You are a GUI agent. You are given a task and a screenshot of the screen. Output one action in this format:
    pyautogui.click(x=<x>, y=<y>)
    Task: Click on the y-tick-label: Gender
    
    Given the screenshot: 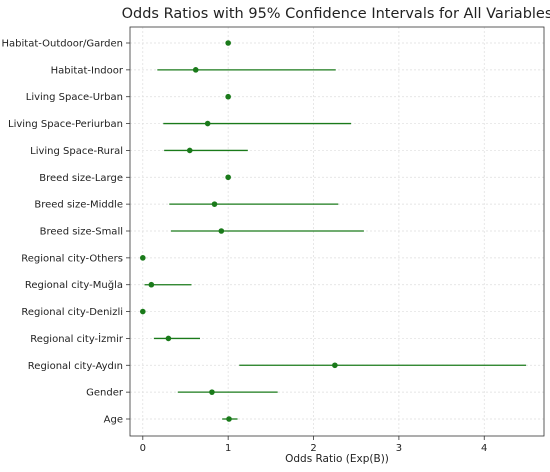 What is the action you would take?
    pyautogui.click(x=105, y=393)
    